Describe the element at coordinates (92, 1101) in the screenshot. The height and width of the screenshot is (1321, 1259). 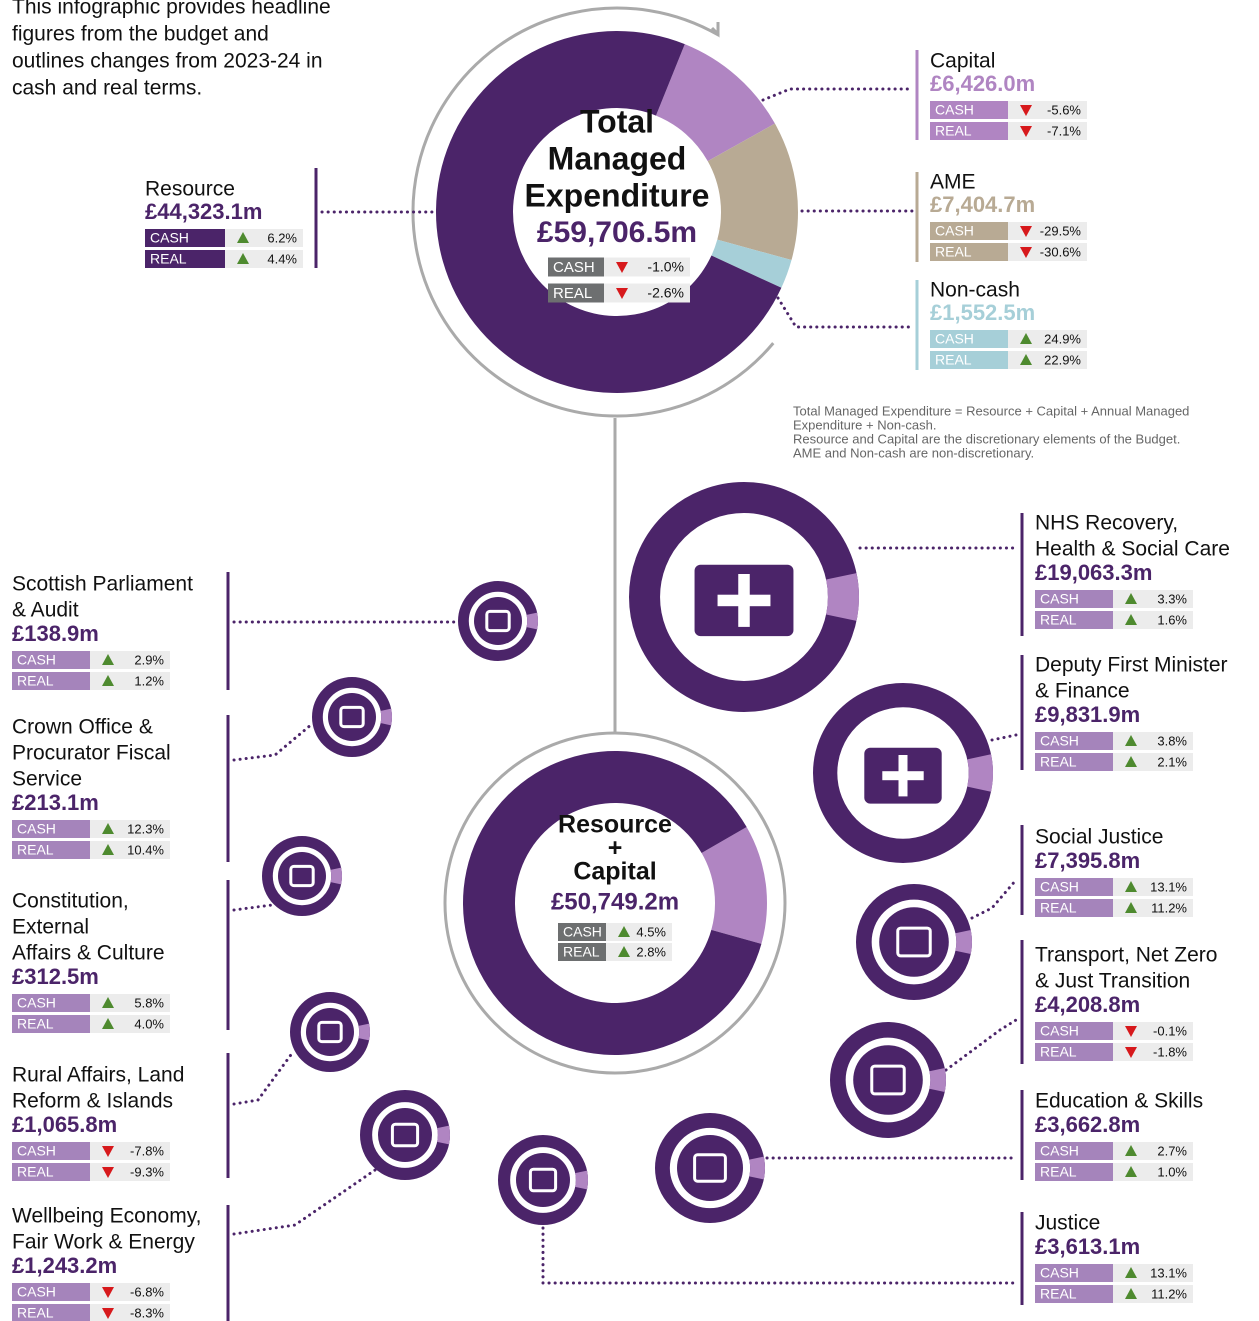
I see `portfolio-name: Reform & Islands` at that location.